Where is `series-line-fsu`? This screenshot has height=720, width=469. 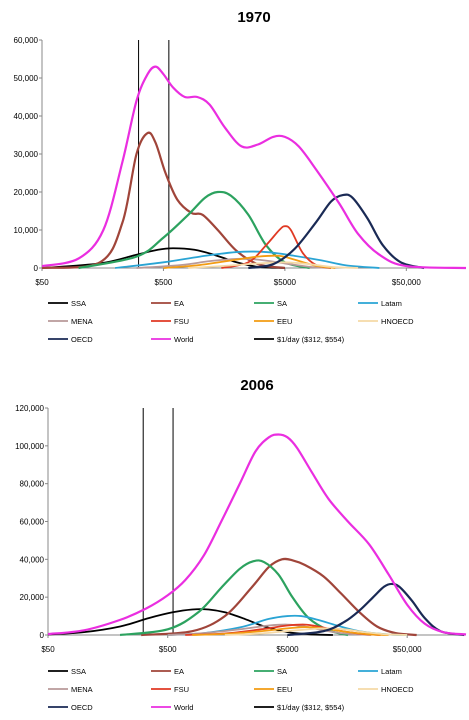
series-line-fsu is located at coordinates (276, 247).